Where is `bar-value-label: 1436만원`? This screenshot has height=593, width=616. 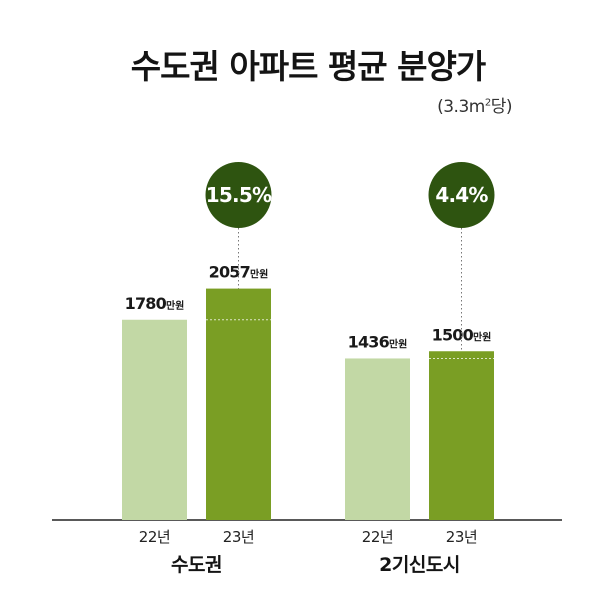
bar-value-label: 1436만원 is located at coordinates (378, 341).